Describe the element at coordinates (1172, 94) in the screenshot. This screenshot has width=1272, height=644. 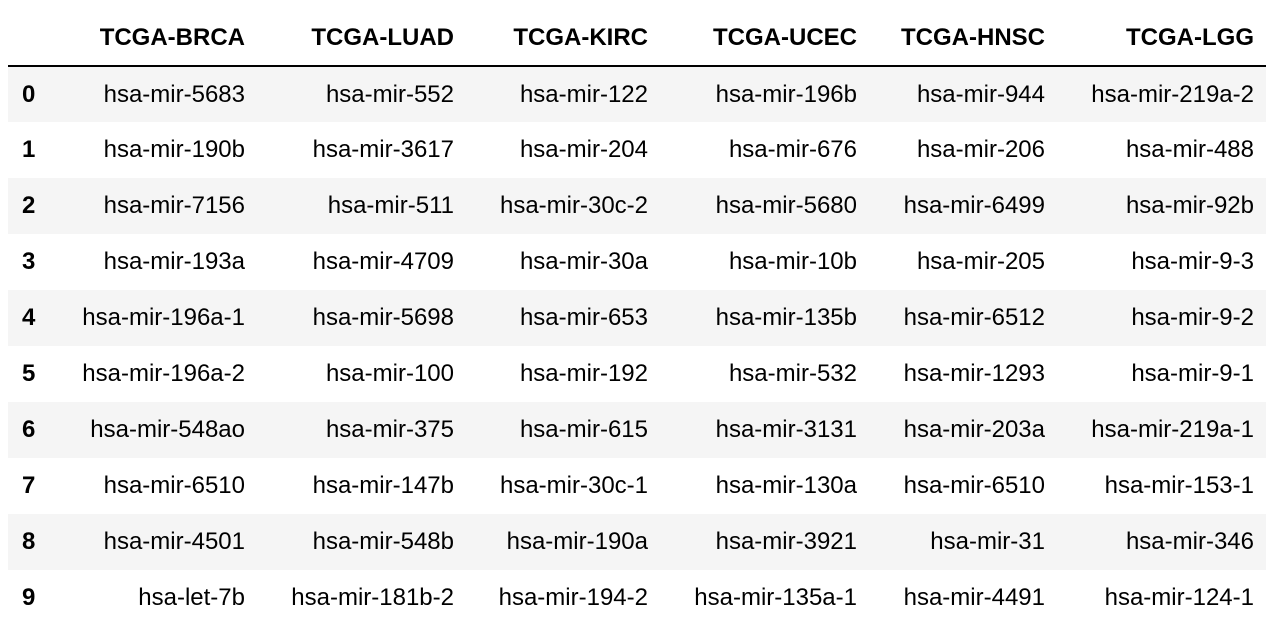
I see `table-cell: hsa-mir-219a-2` at that location.